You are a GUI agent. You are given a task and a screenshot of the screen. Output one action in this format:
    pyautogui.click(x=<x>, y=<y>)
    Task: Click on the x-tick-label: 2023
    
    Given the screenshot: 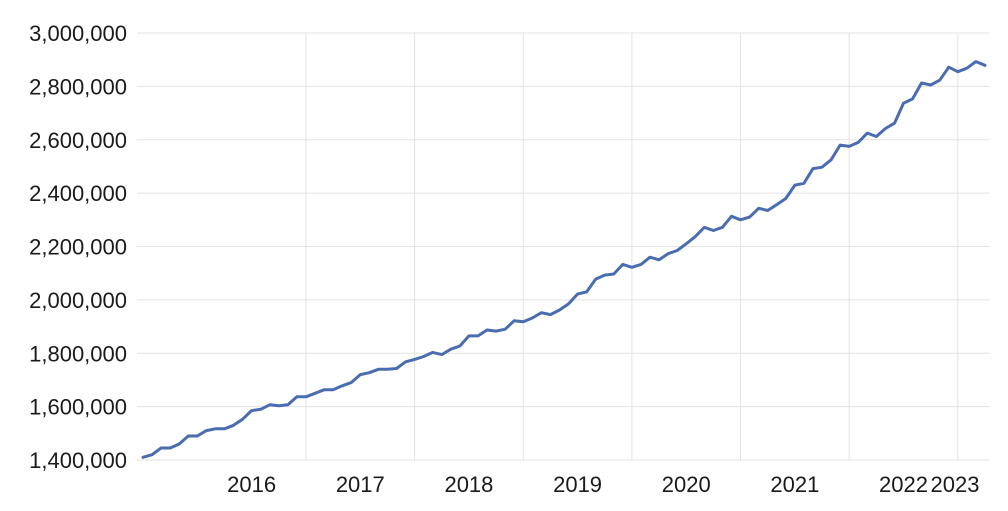 What is the action you would take?
    pyautogui.click(x=955, y=484)
    